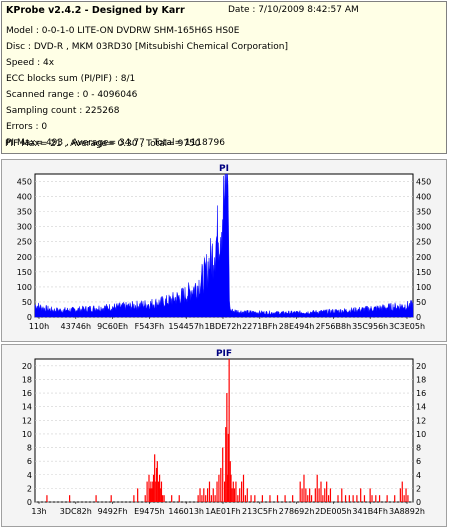 The width and height of the screenshot is (450, 530). I want to click on y-tick-label-left: 450, so click(24, 182).